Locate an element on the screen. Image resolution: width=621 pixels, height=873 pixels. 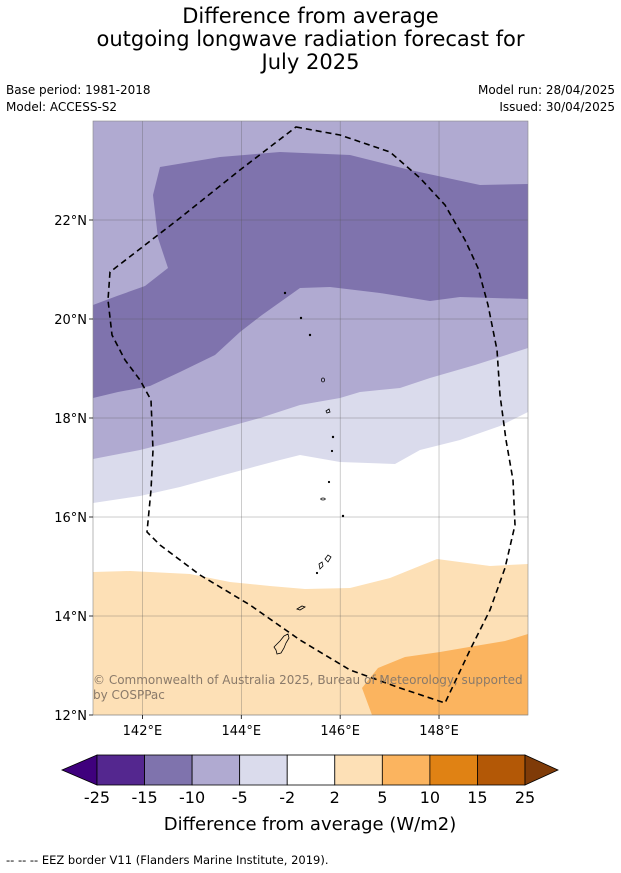
x-tick-label-2: 146°E is located at coordinates (340, 731).